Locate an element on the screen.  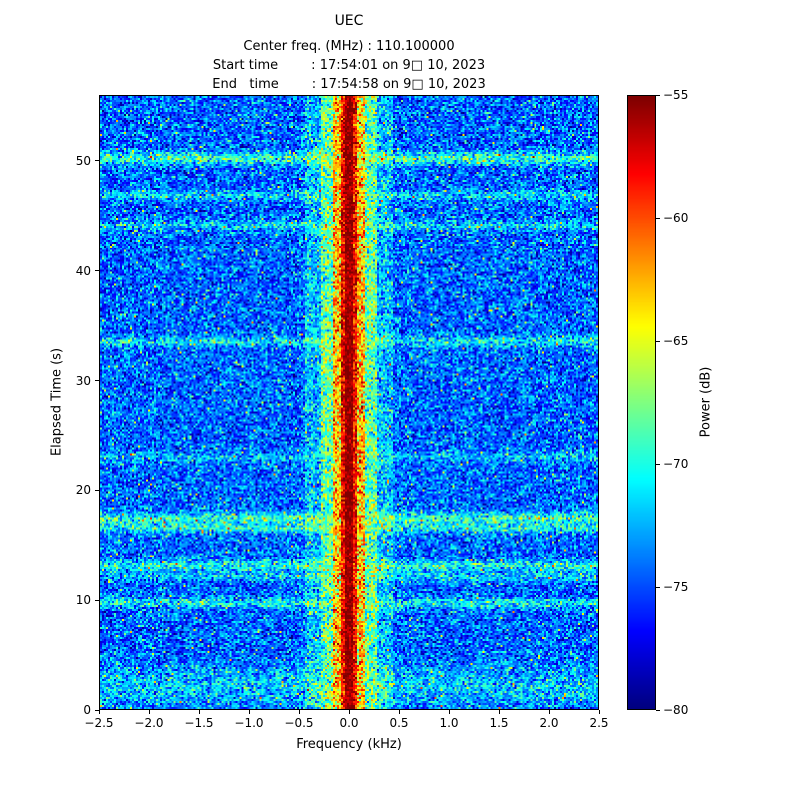
x-tick-label: −1.5 is located at coordinates (199, 723).